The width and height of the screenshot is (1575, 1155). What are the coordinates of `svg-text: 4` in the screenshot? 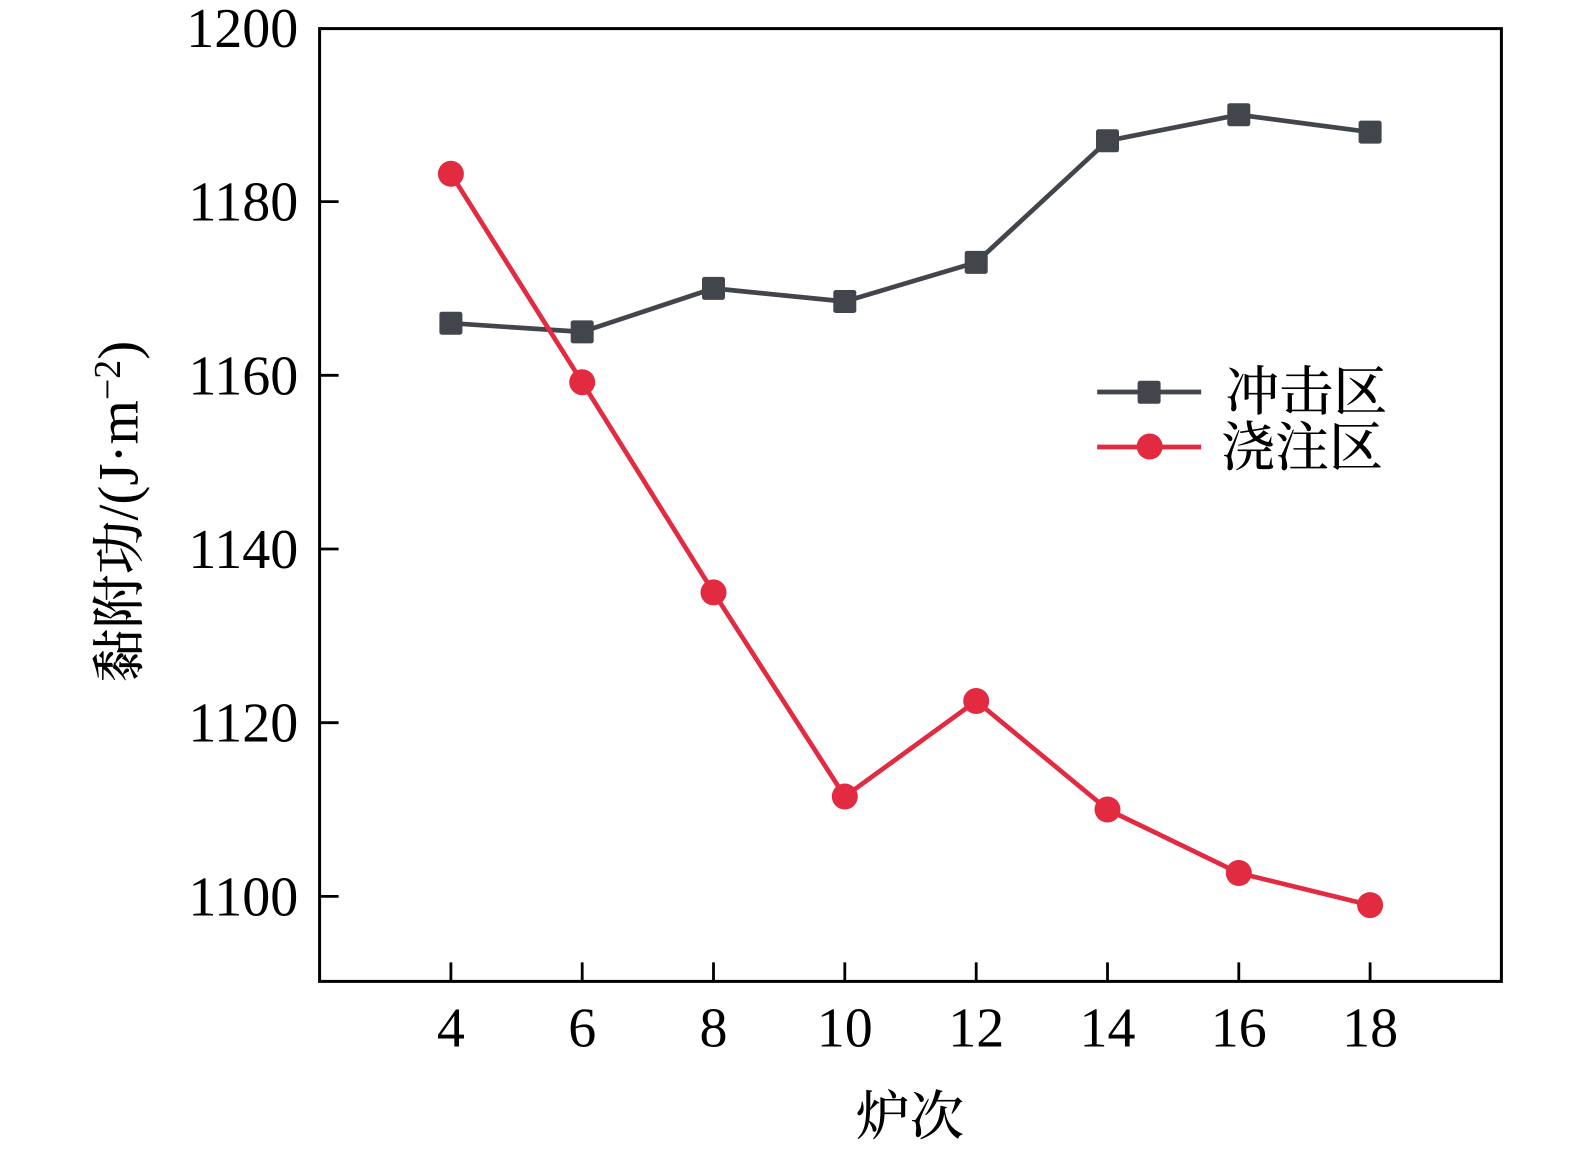 It's located at (451, 1029).